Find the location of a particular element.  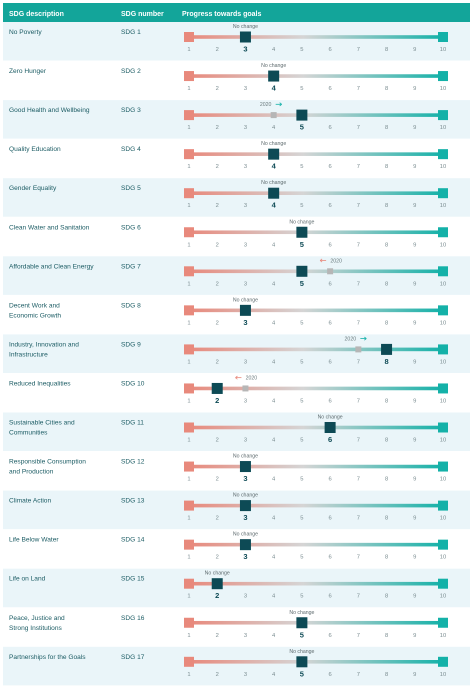

score-value: 4 is located at coordinates (274, 205).